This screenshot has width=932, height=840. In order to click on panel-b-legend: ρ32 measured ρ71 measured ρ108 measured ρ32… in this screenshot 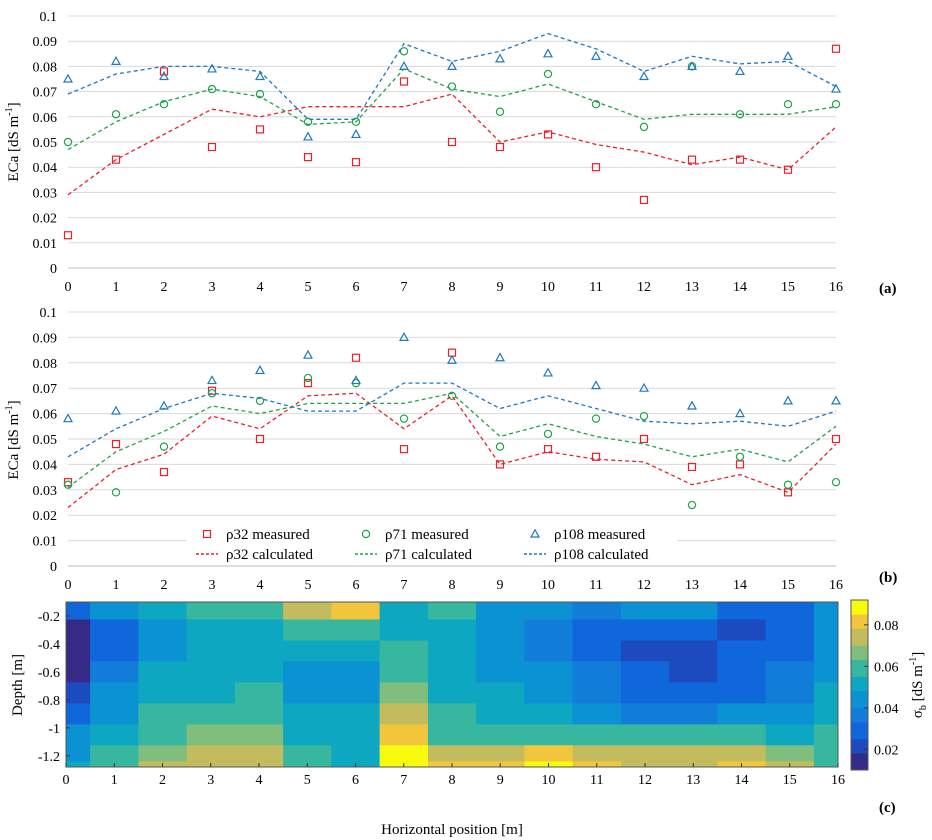, I will do `click(432, 542)`.